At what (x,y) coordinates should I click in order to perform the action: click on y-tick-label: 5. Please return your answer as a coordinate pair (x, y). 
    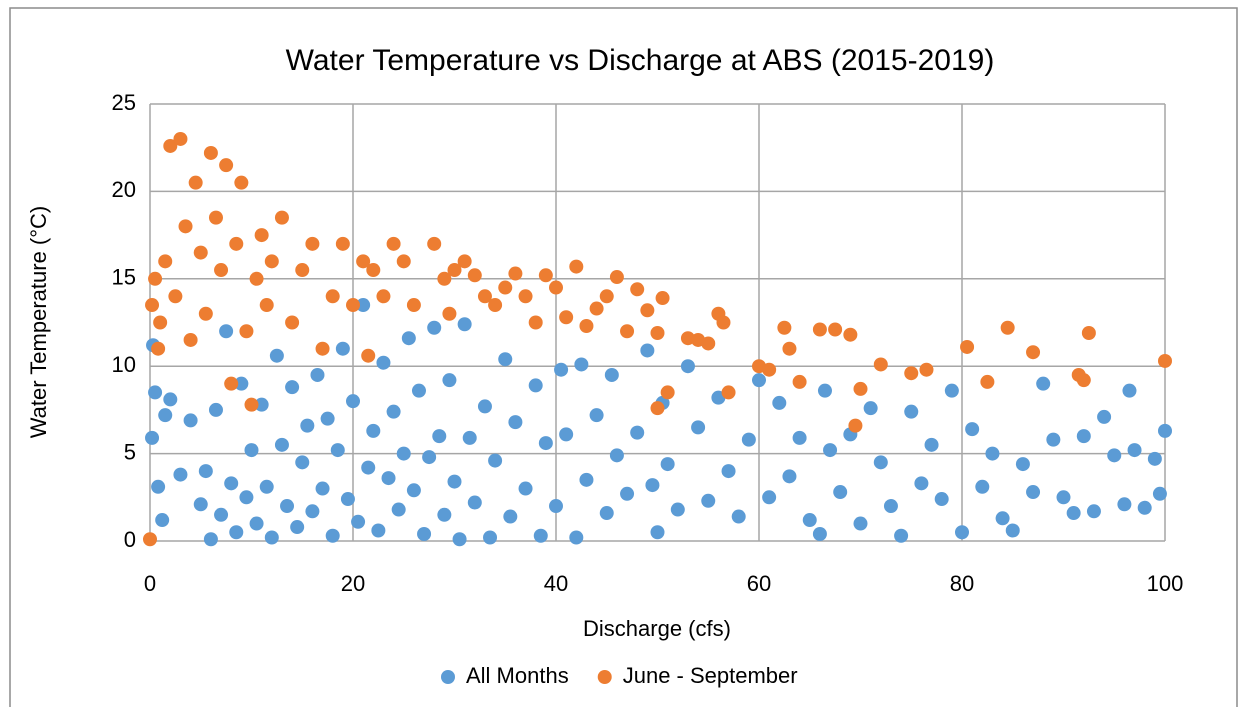
    Looking at the image, I should click on (130, 451).